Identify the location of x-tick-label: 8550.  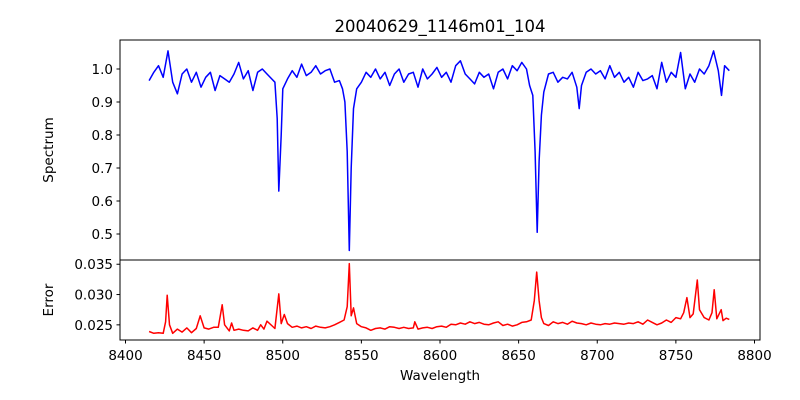
(361, 356).